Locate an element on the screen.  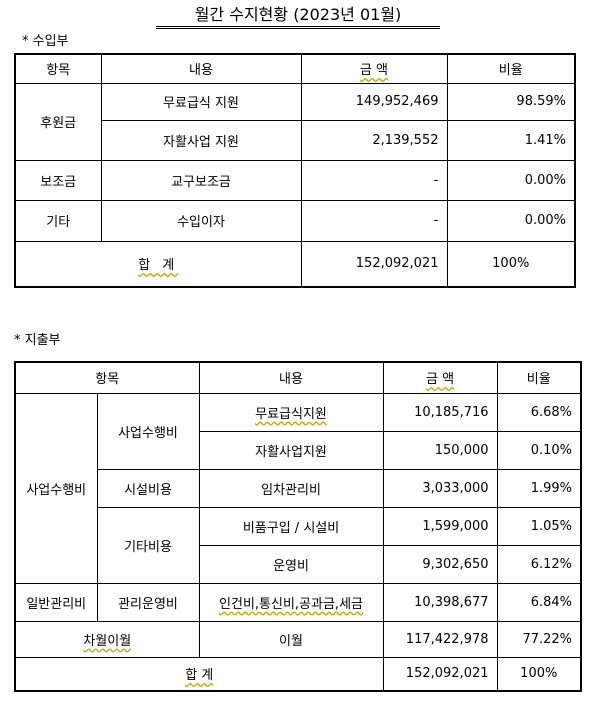
income-section-label: * 수입부 is located at coordinates (45, 41).